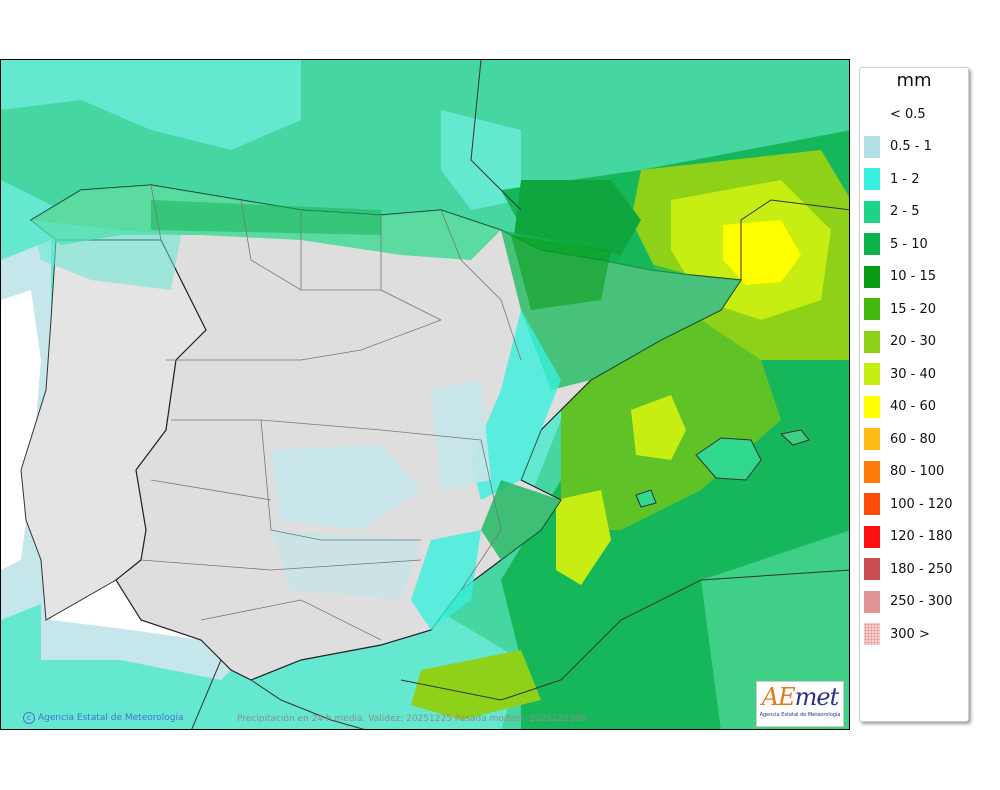  I want to click on legend-item: 15 - 20, so click(914, 309).